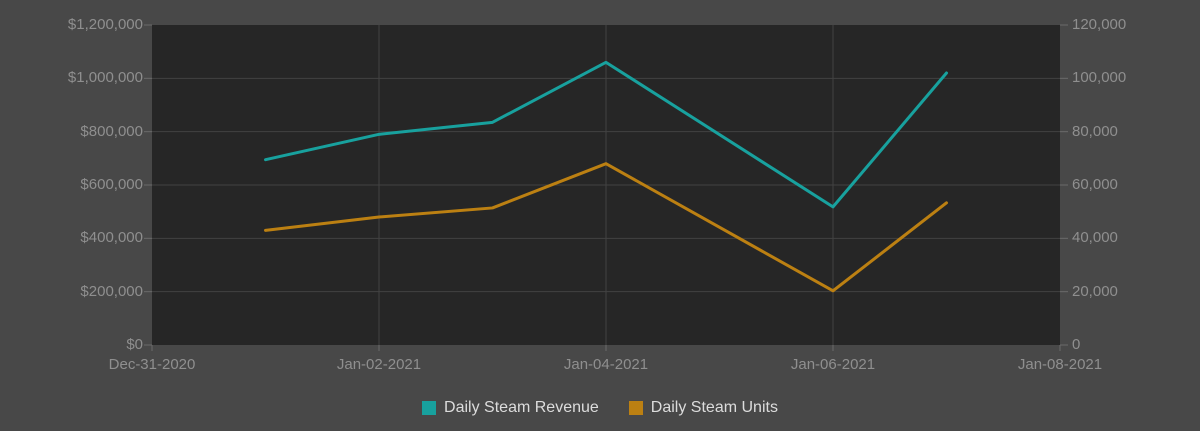  I want to click on x-axis-label: Dec-31-2020, so click(152, 364).